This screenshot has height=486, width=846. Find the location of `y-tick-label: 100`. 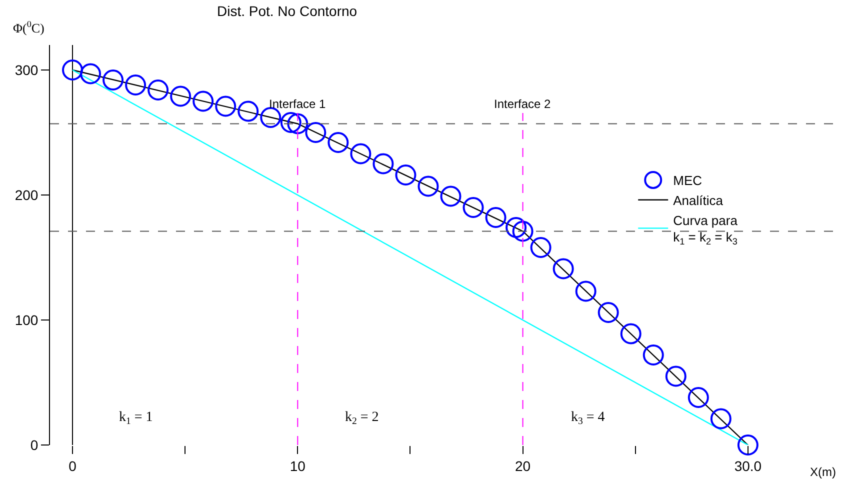

y-tick-label: 100 is located at coordinates (26, 320).